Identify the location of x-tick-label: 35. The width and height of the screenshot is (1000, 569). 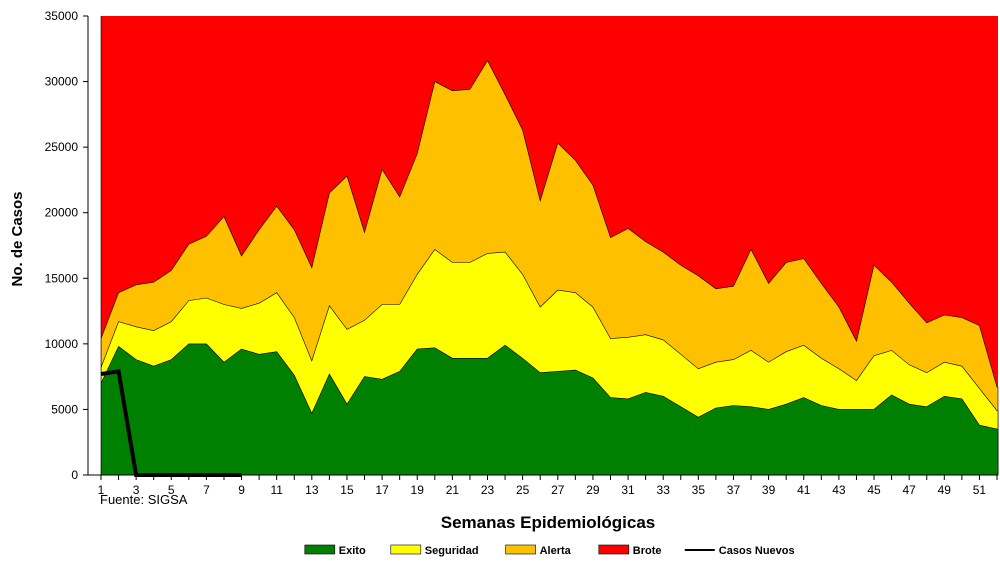
(699, 490).